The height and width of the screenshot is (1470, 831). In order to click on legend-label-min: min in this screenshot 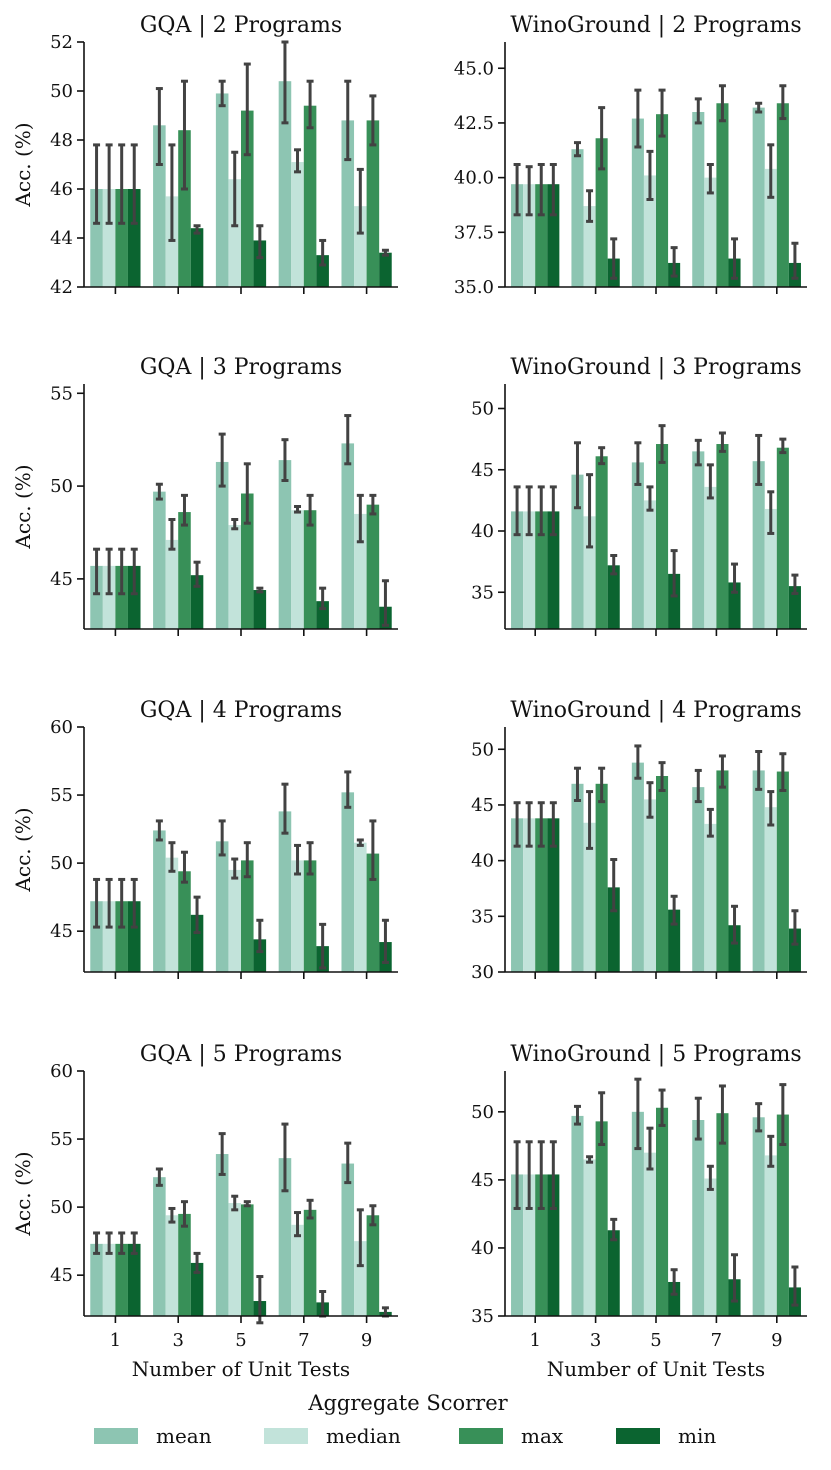, I will do `click(697, 1436)`.